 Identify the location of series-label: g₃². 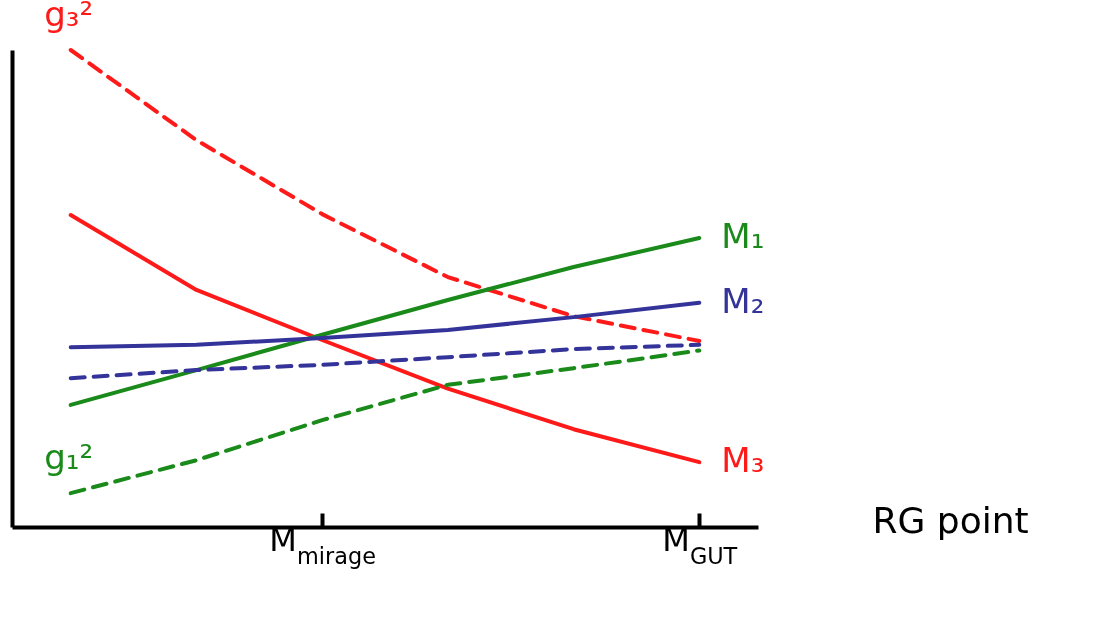
(69, 17).